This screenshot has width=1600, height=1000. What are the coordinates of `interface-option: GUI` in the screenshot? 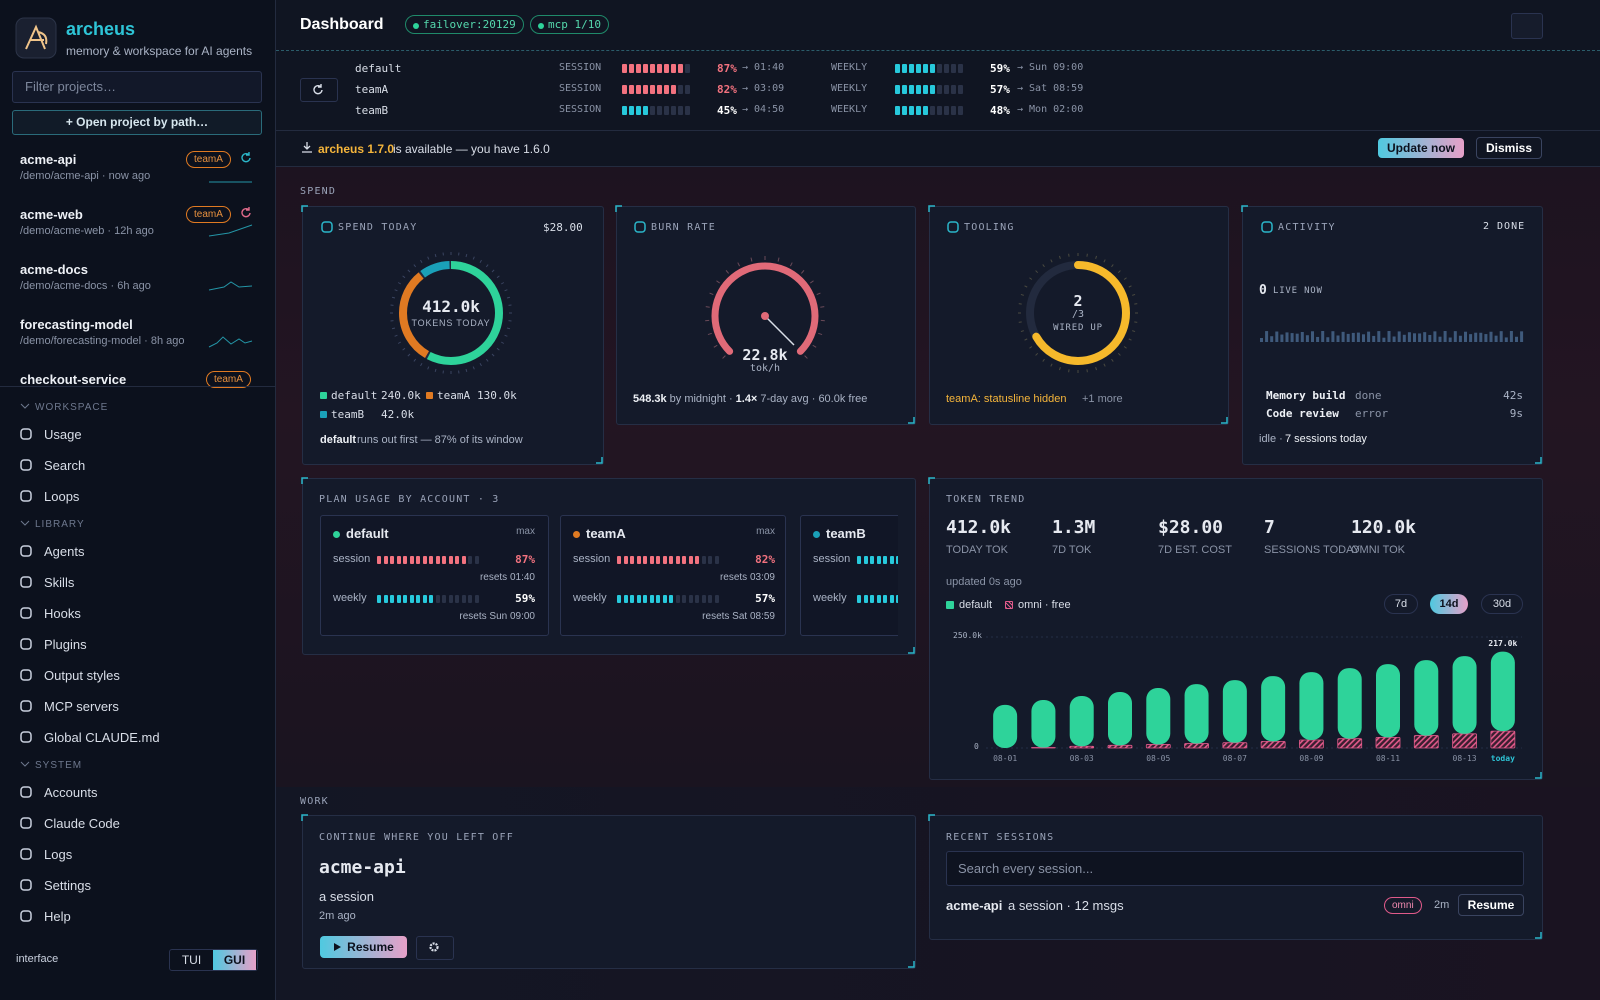 It's located at (234, 960).